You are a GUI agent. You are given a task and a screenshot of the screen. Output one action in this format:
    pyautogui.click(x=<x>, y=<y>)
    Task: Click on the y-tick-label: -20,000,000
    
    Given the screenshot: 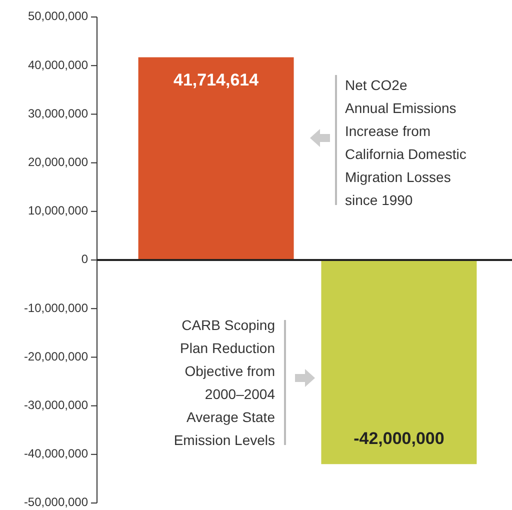 What is the action you would take?
    pyautogui.click(x=56, y=356)
    